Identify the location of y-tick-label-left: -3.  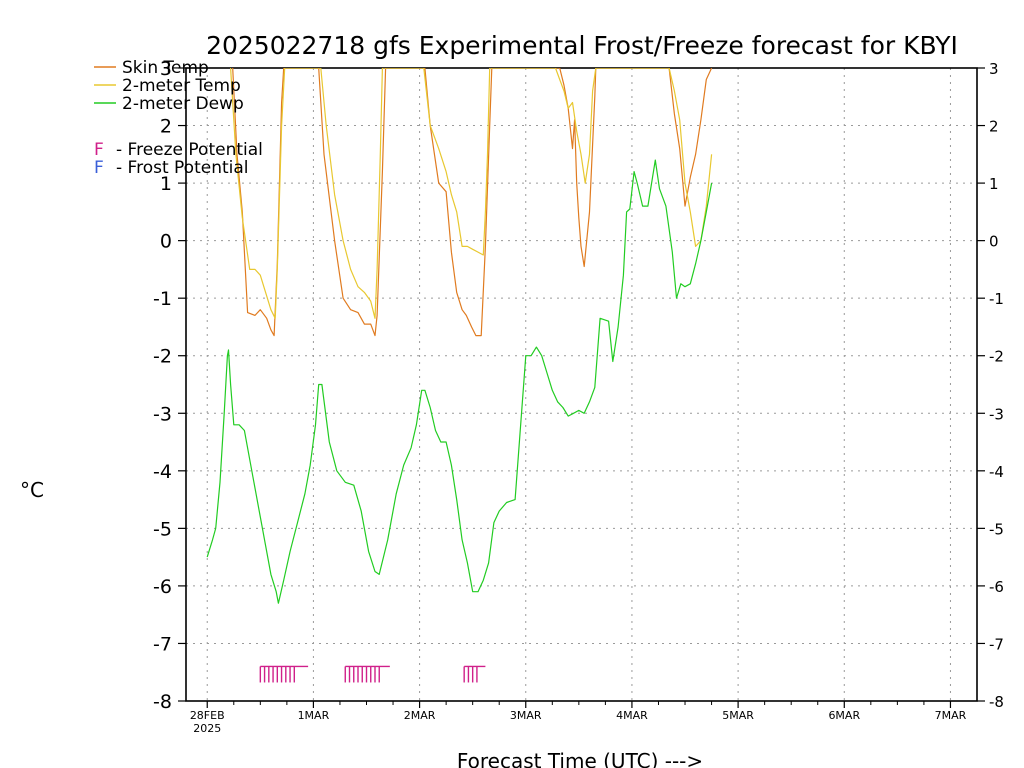
(162, 414).